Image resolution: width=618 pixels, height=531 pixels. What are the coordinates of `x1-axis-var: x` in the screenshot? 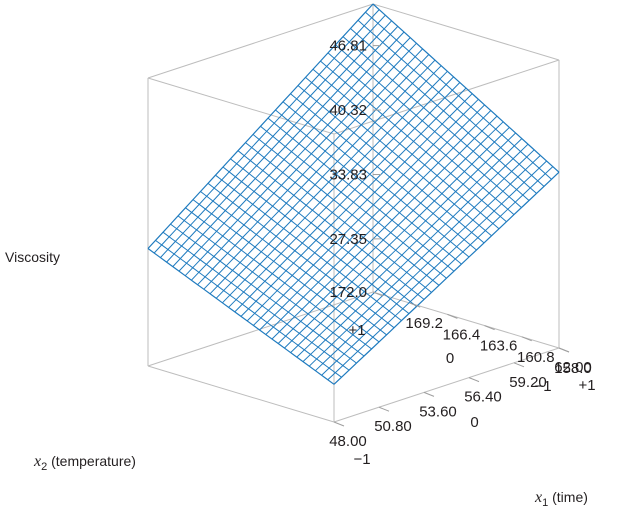 It's located at (538, 497).